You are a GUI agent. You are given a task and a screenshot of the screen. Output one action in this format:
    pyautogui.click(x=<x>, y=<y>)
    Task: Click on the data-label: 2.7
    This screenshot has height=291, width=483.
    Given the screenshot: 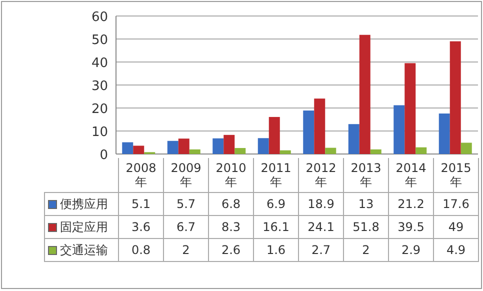 What is the action you would take?
    pyautogui.click(x=321, y=250)
    